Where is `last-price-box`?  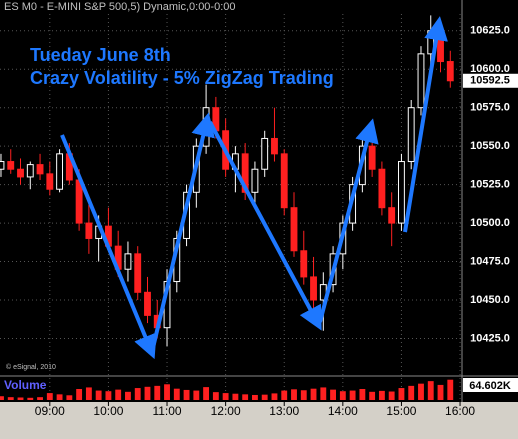
last-price-box is located at coordinates (490, 80).